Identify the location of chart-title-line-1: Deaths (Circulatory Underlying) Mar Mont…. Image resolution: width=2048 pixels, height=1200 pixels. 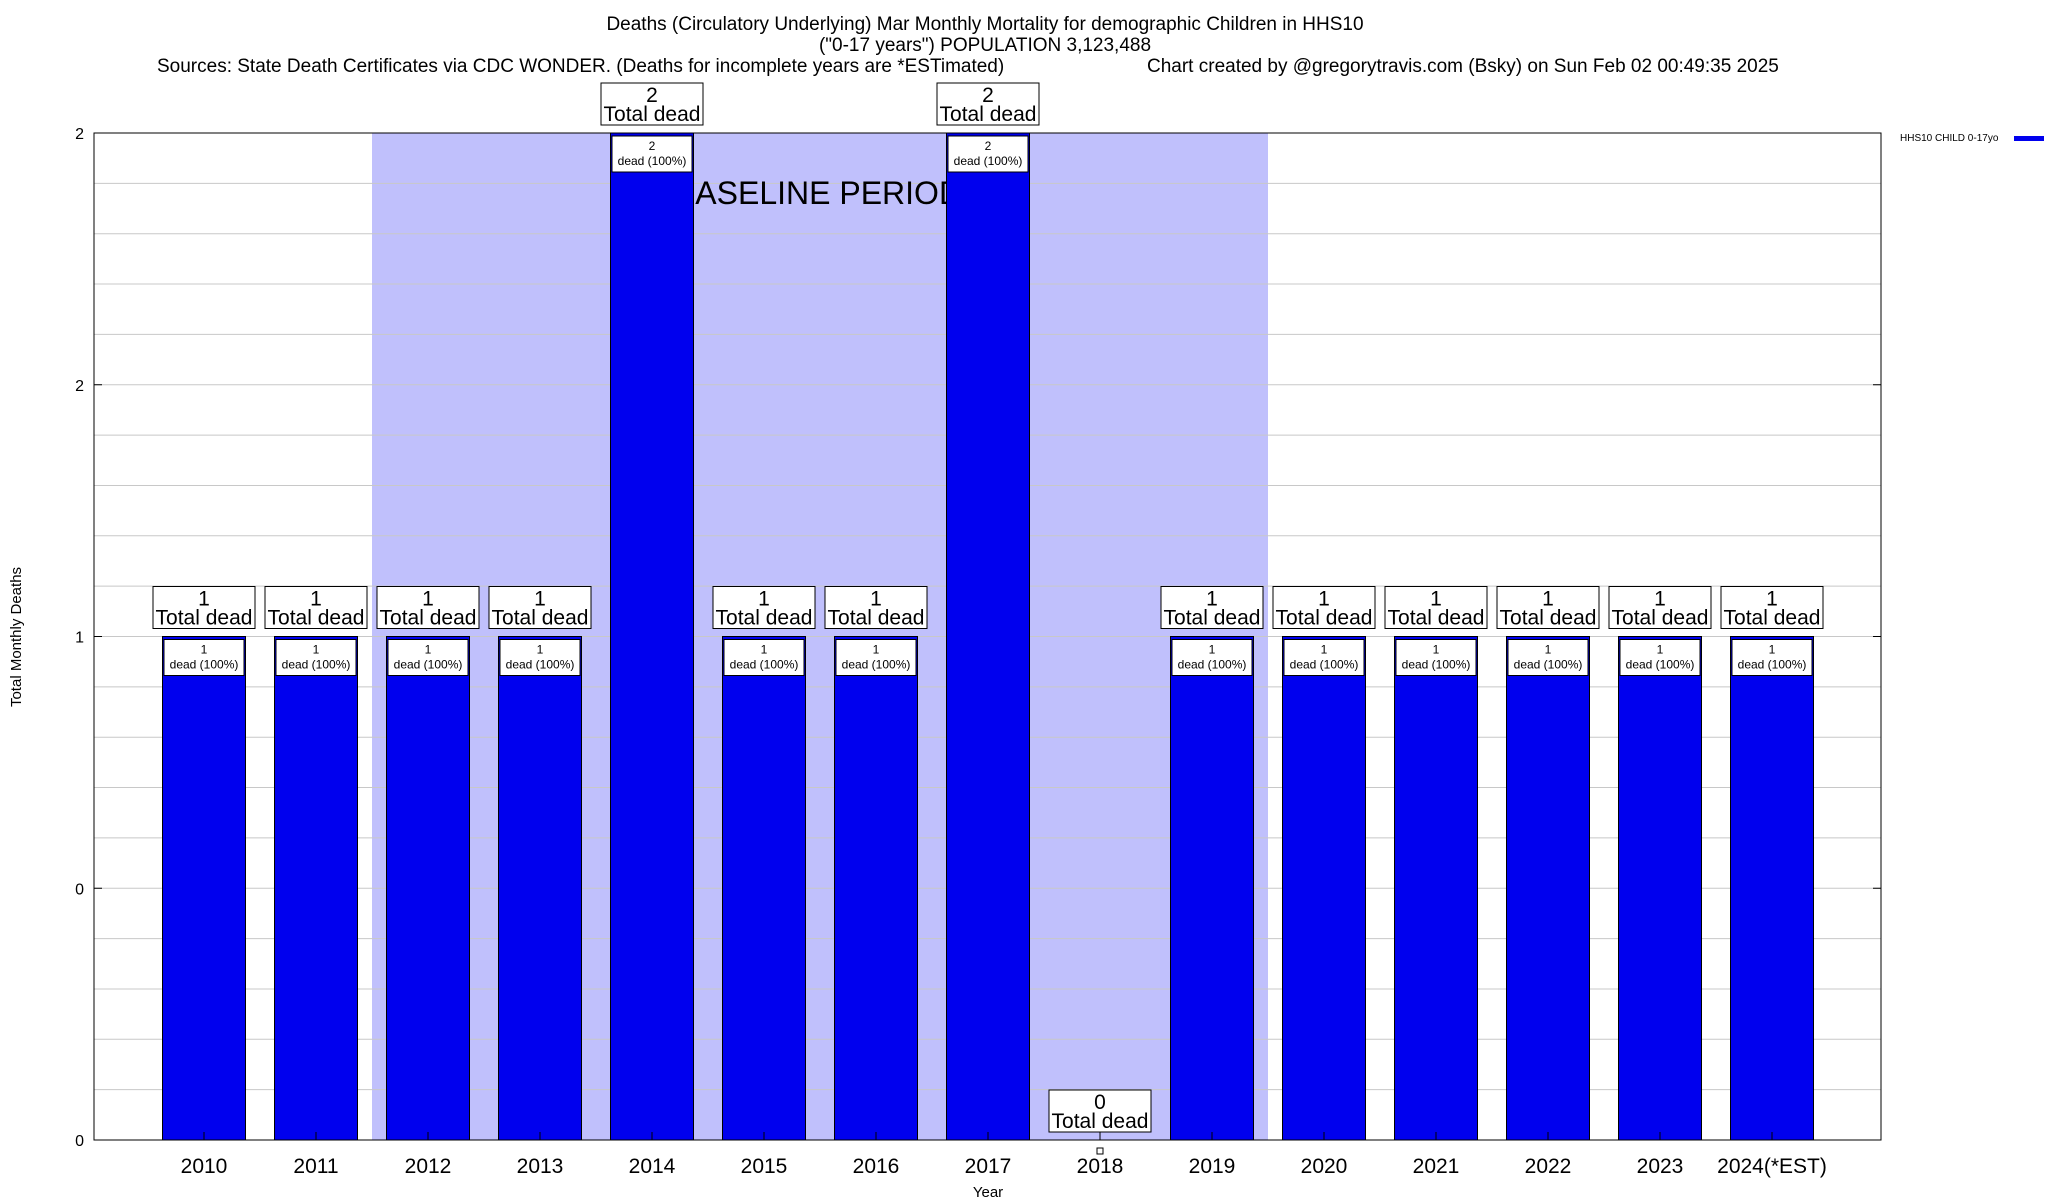
(984, 24).